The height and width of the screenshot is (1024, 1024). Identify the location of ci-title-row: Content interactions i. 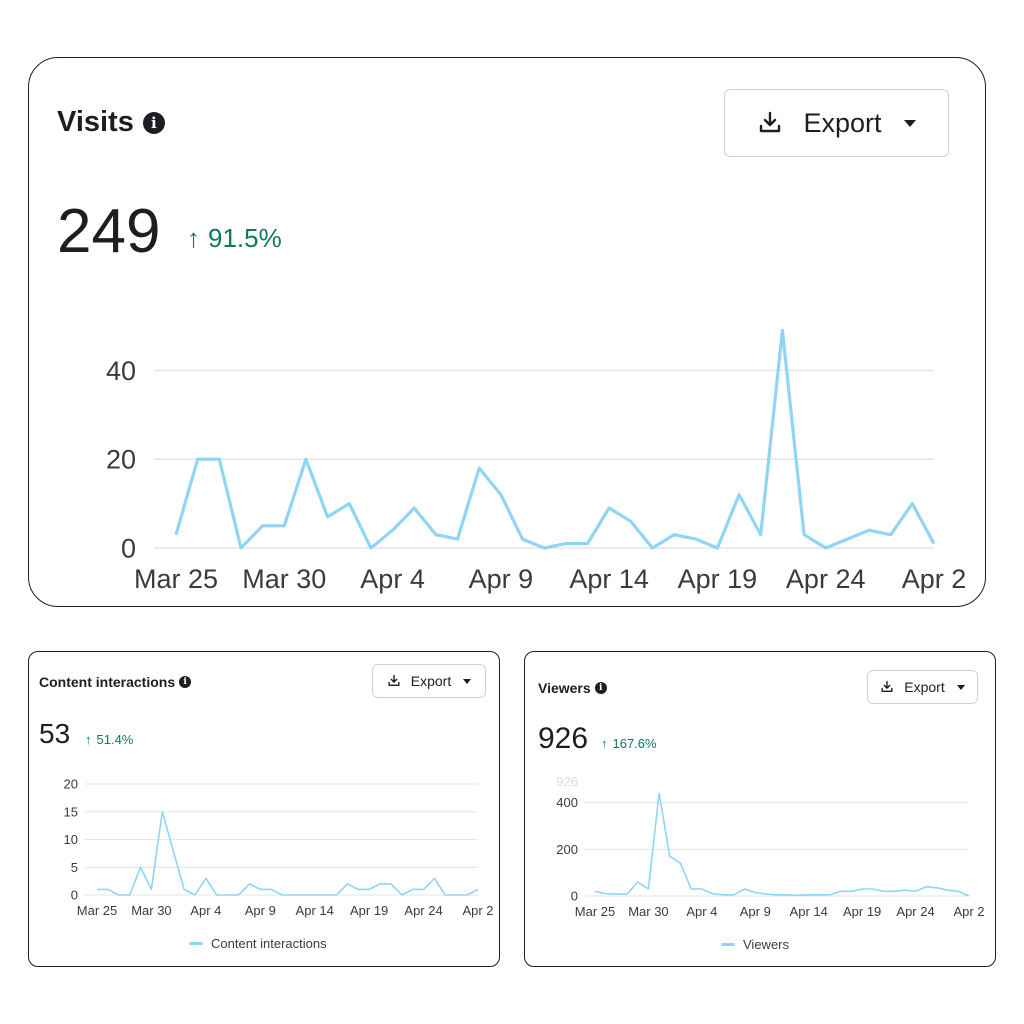
(115, 682).